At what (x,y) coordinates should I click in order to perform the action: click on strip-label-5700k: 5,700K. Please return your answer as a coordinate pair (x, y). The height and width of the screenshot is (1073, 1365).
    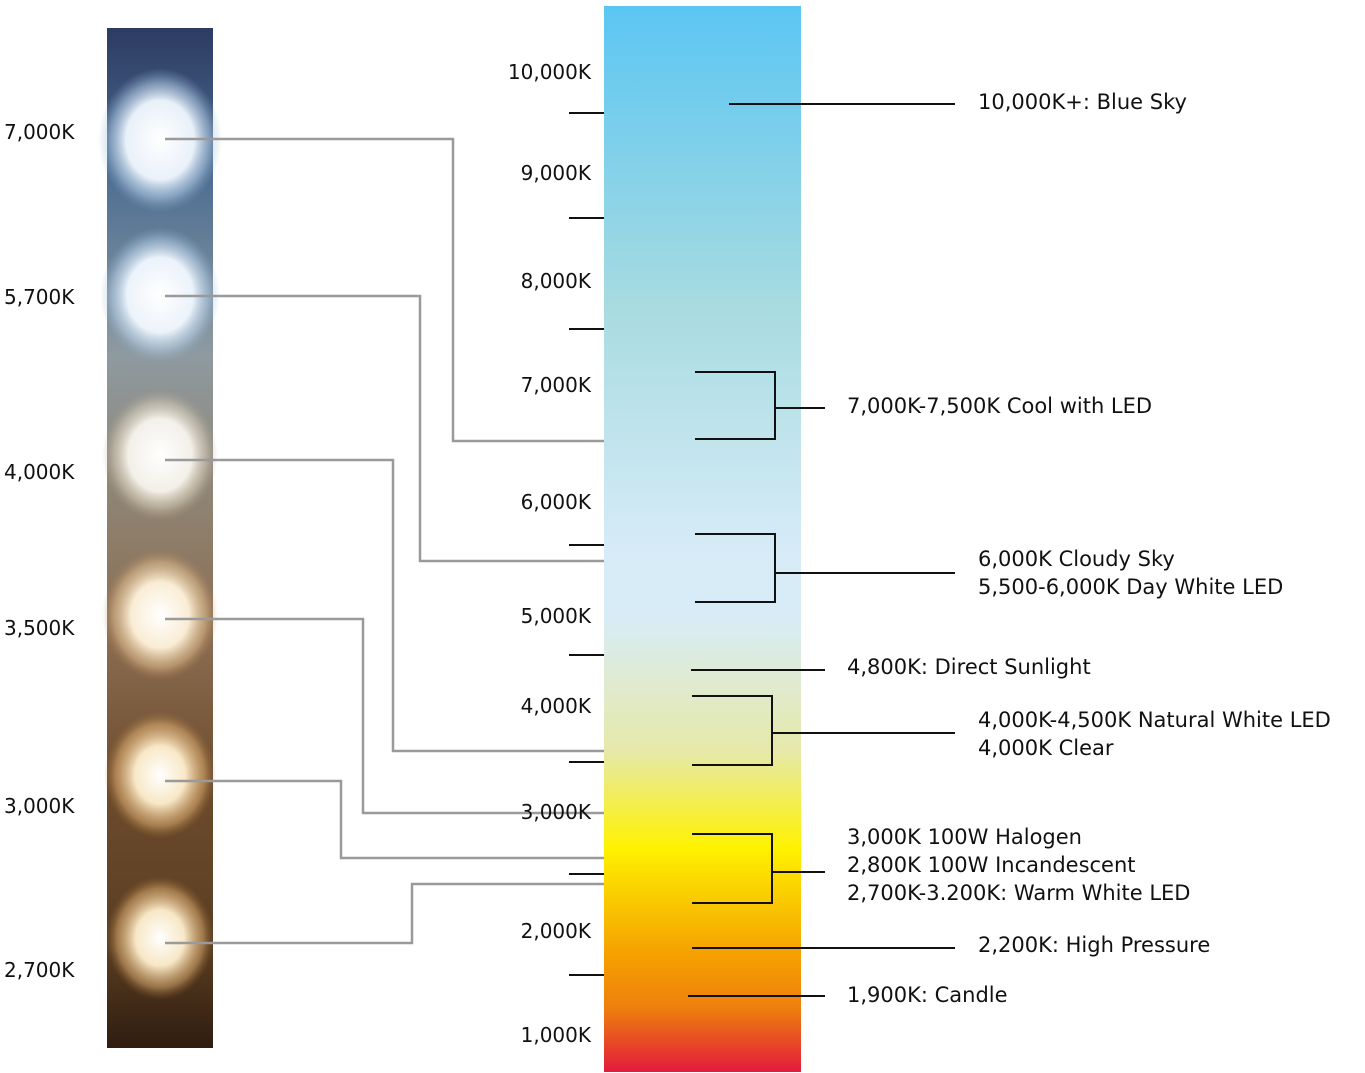
    Looking at the image, I should click on (39, 297).